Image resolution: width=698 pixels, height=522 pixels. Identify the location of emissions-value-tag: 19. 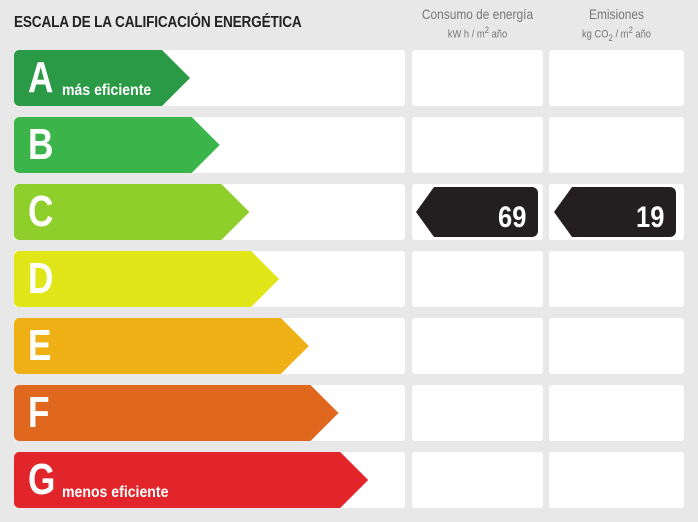
(615, 212).